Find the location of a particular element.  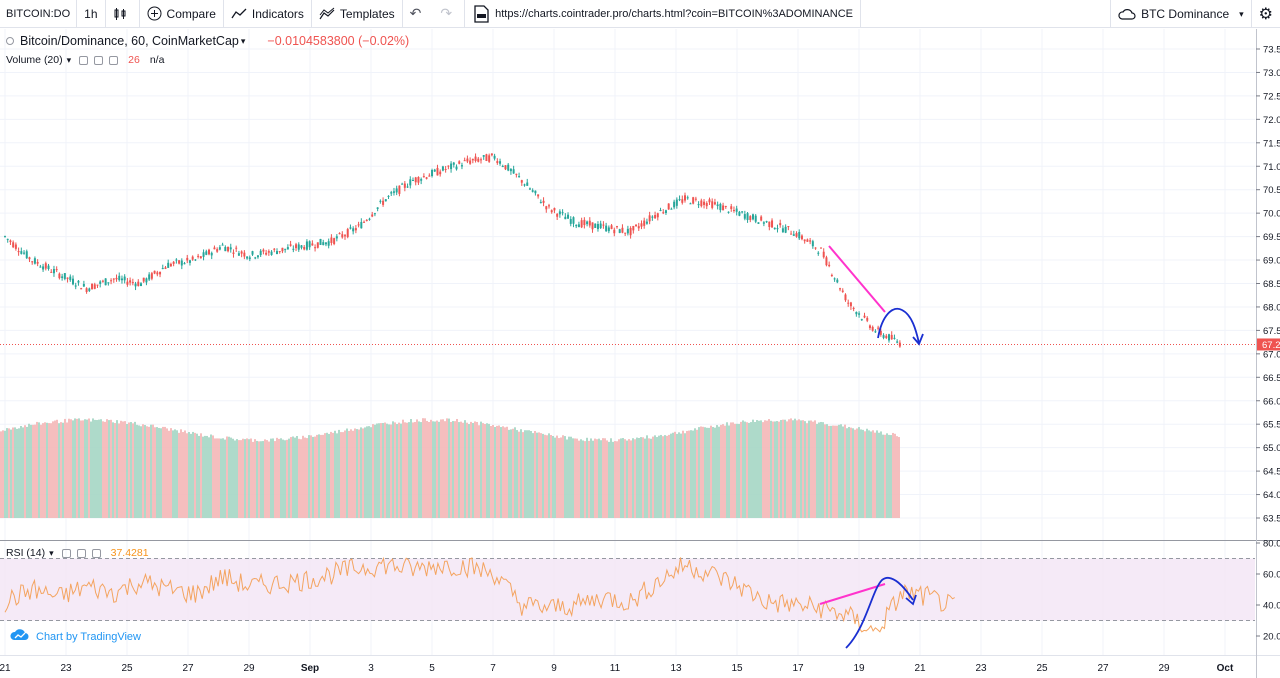

price-tick-label: 69.5 is located at coordinates (1271, 237).